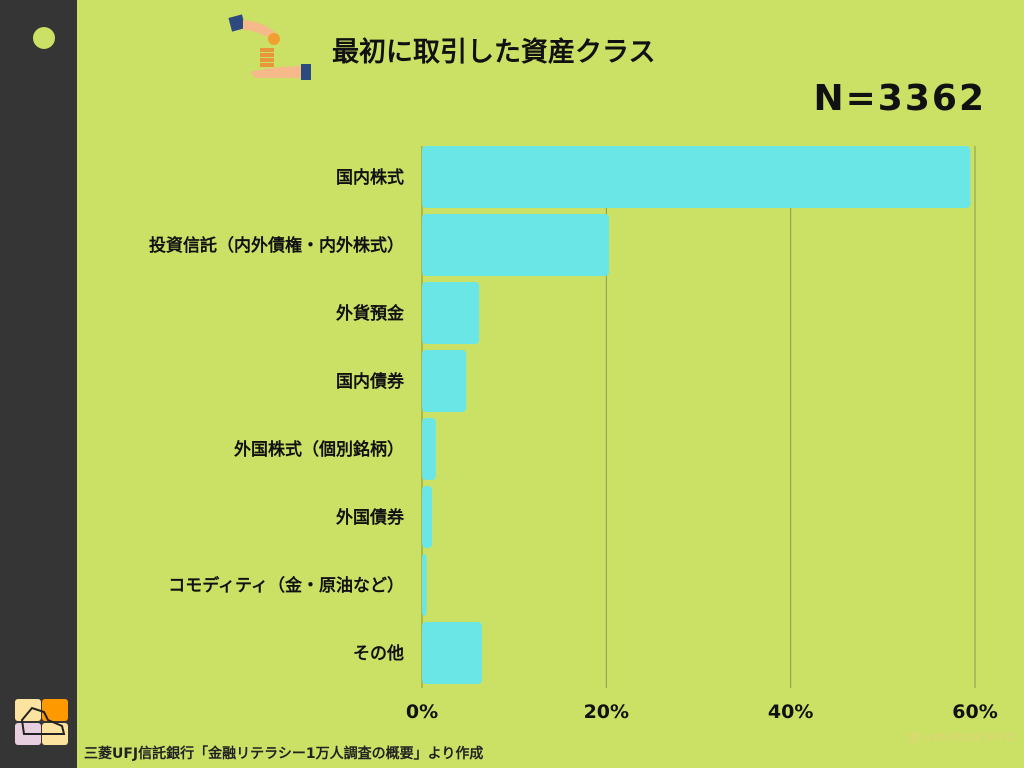 The width and height of the screenshot is (1024, 768). I want to click on category-label: 外国債券, so click(370, 517).